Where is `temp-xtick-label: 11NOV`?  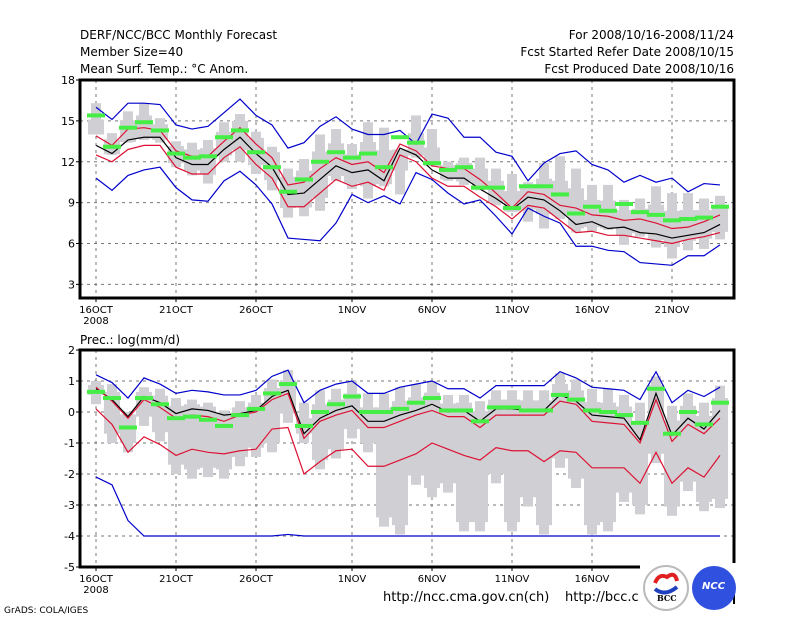 temp-xtick-label: 11NOV is located at coordinates (512, 310).